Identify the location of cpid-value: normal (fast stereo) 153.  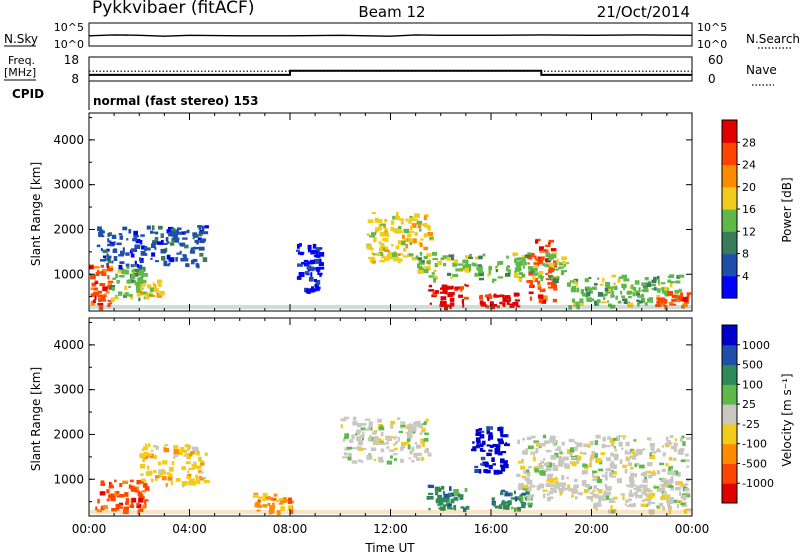
(176, 101).